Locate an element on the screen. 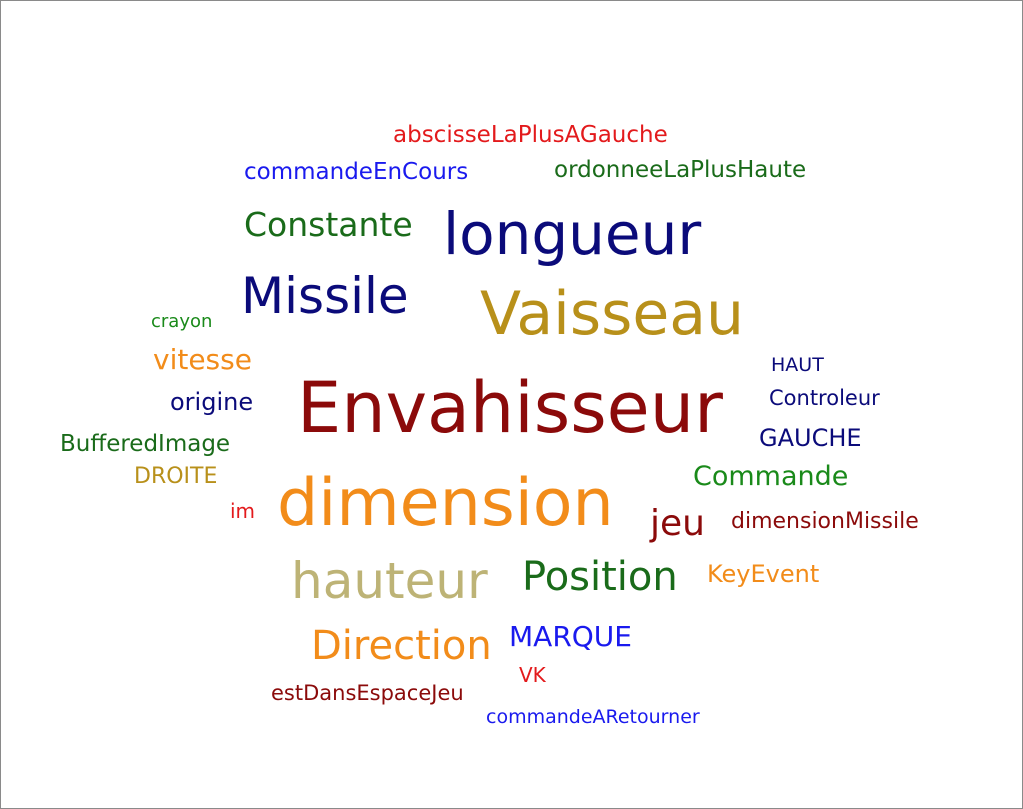 The width and height of the screenshot is (1023, 809). word-constante: Constante is located at coordinates (328, 224).